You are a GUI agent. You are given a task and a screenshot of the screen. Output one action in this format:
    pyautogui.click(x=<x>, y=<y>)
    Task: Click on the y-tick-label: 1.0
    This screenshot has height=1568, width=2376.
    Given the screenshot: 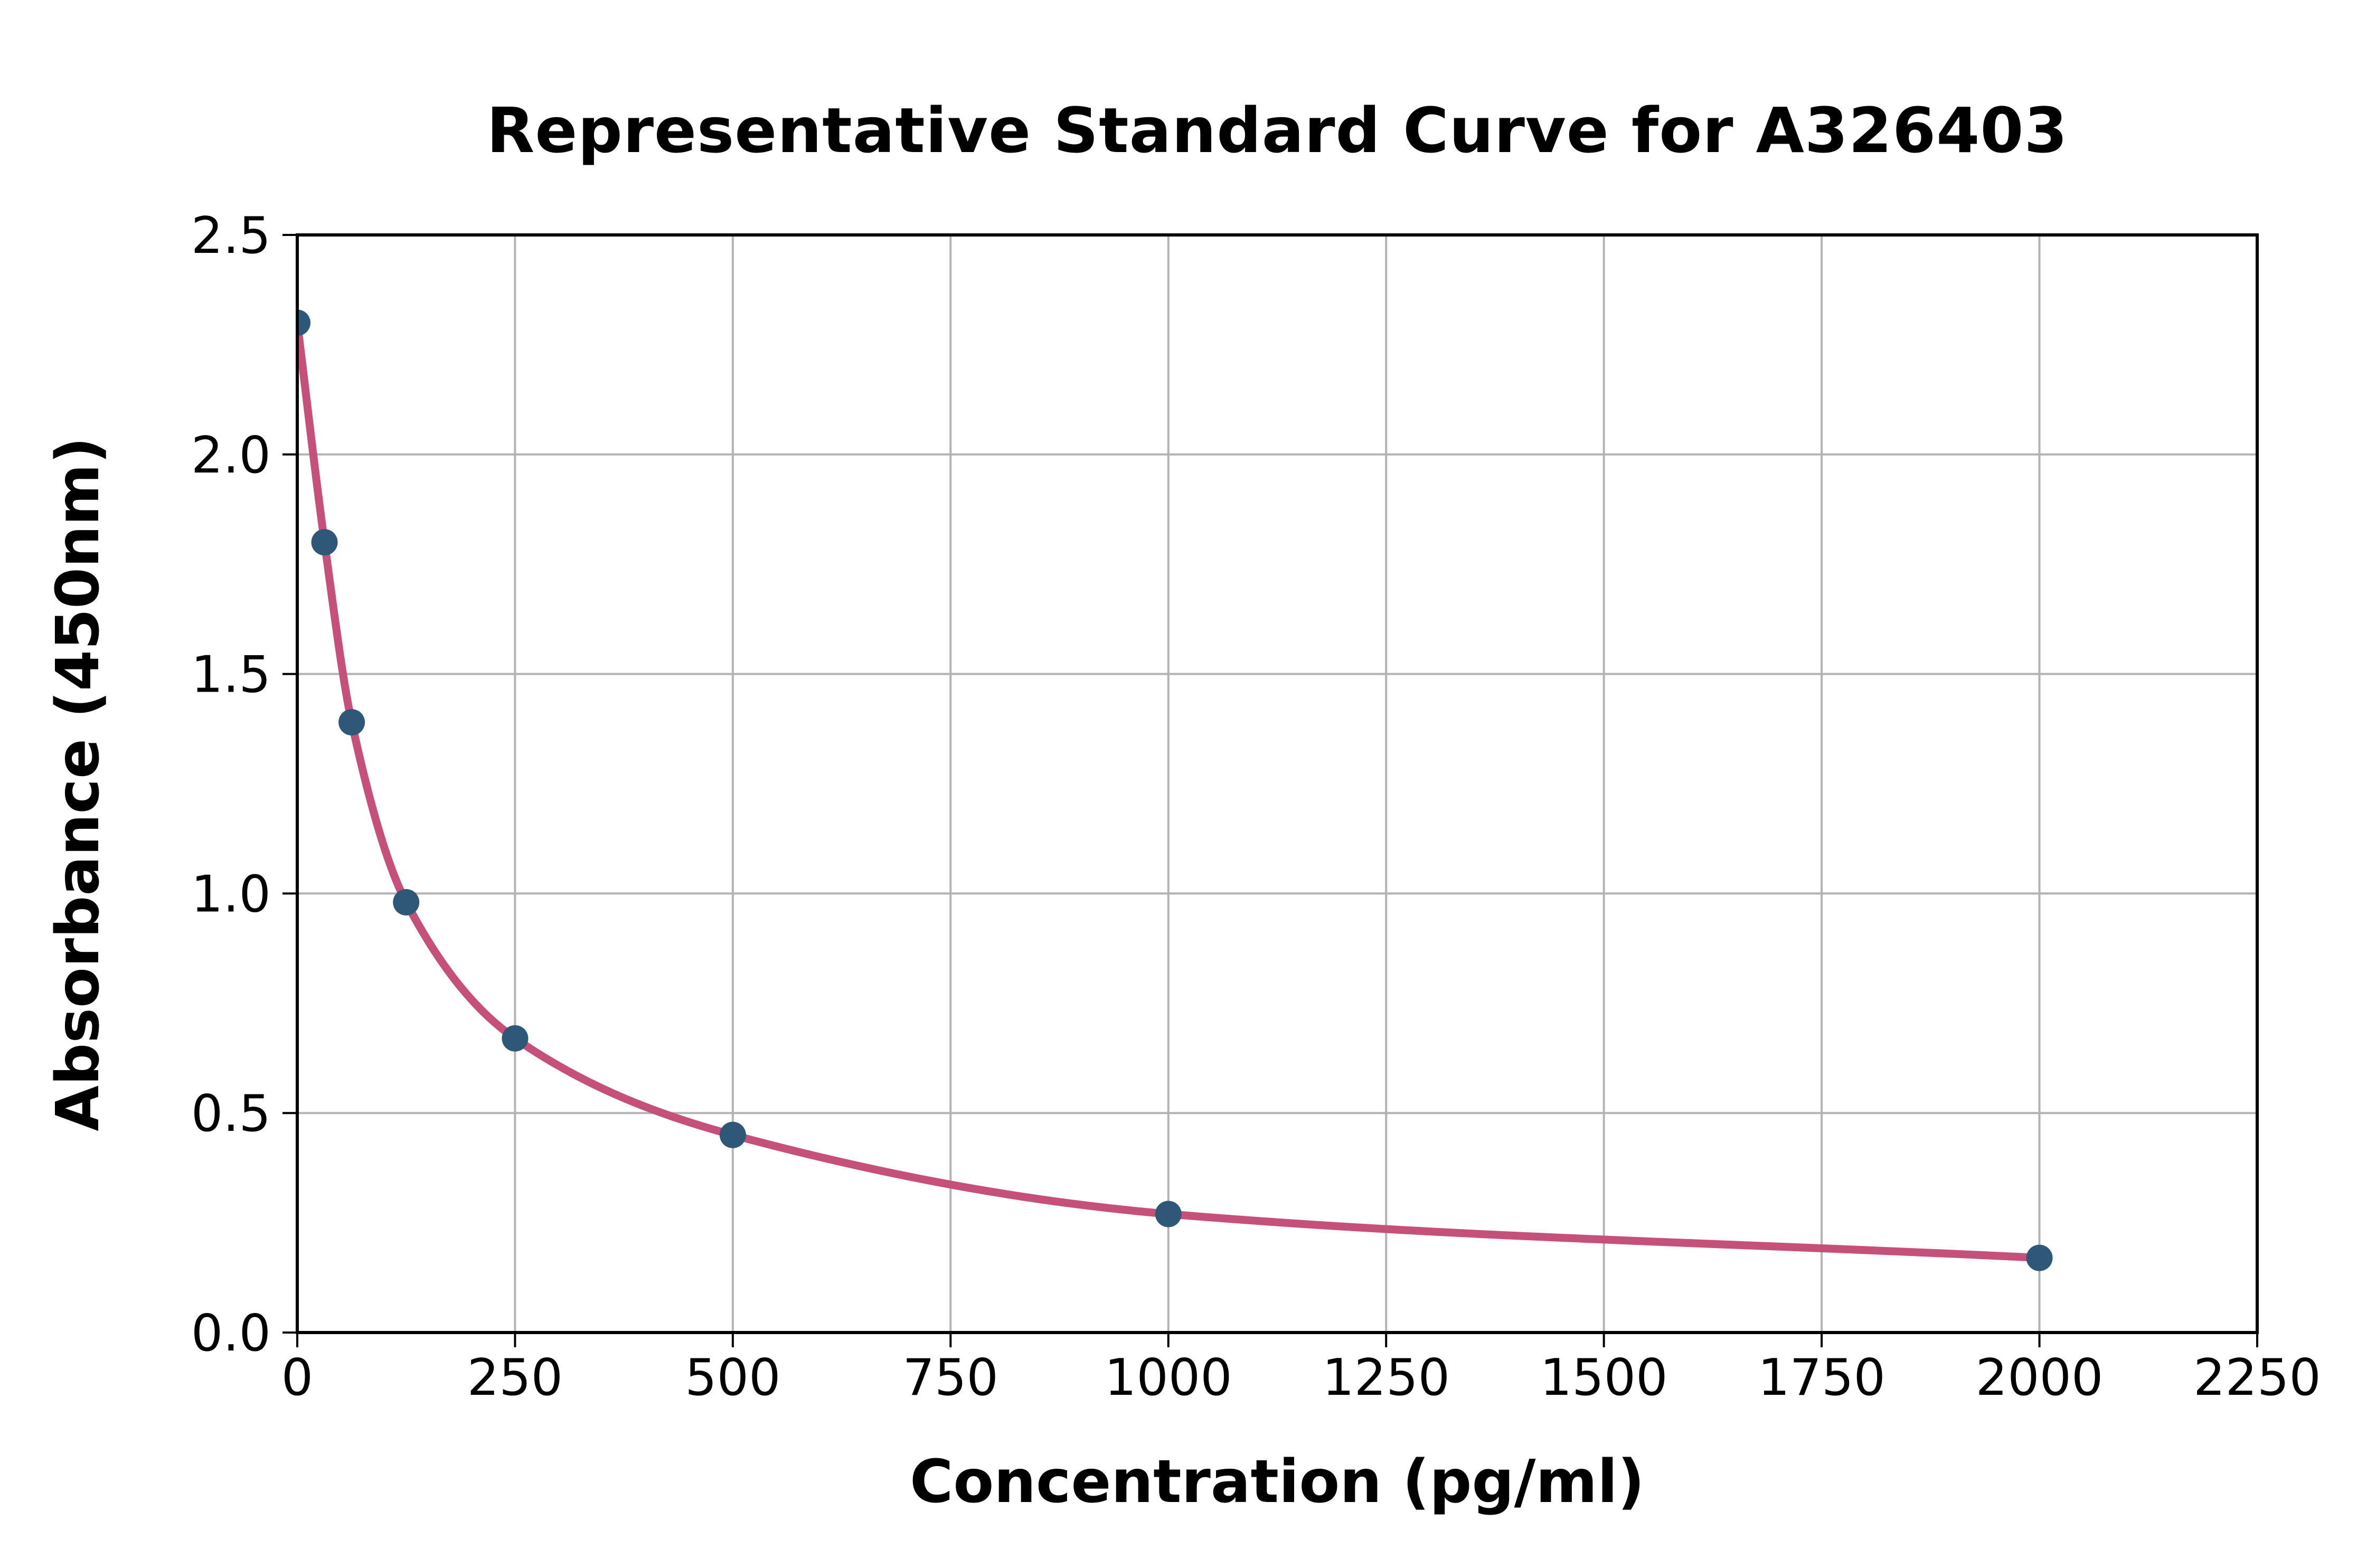 What is the action you would take?
    pyautogui.click(x=231, y=894)
    